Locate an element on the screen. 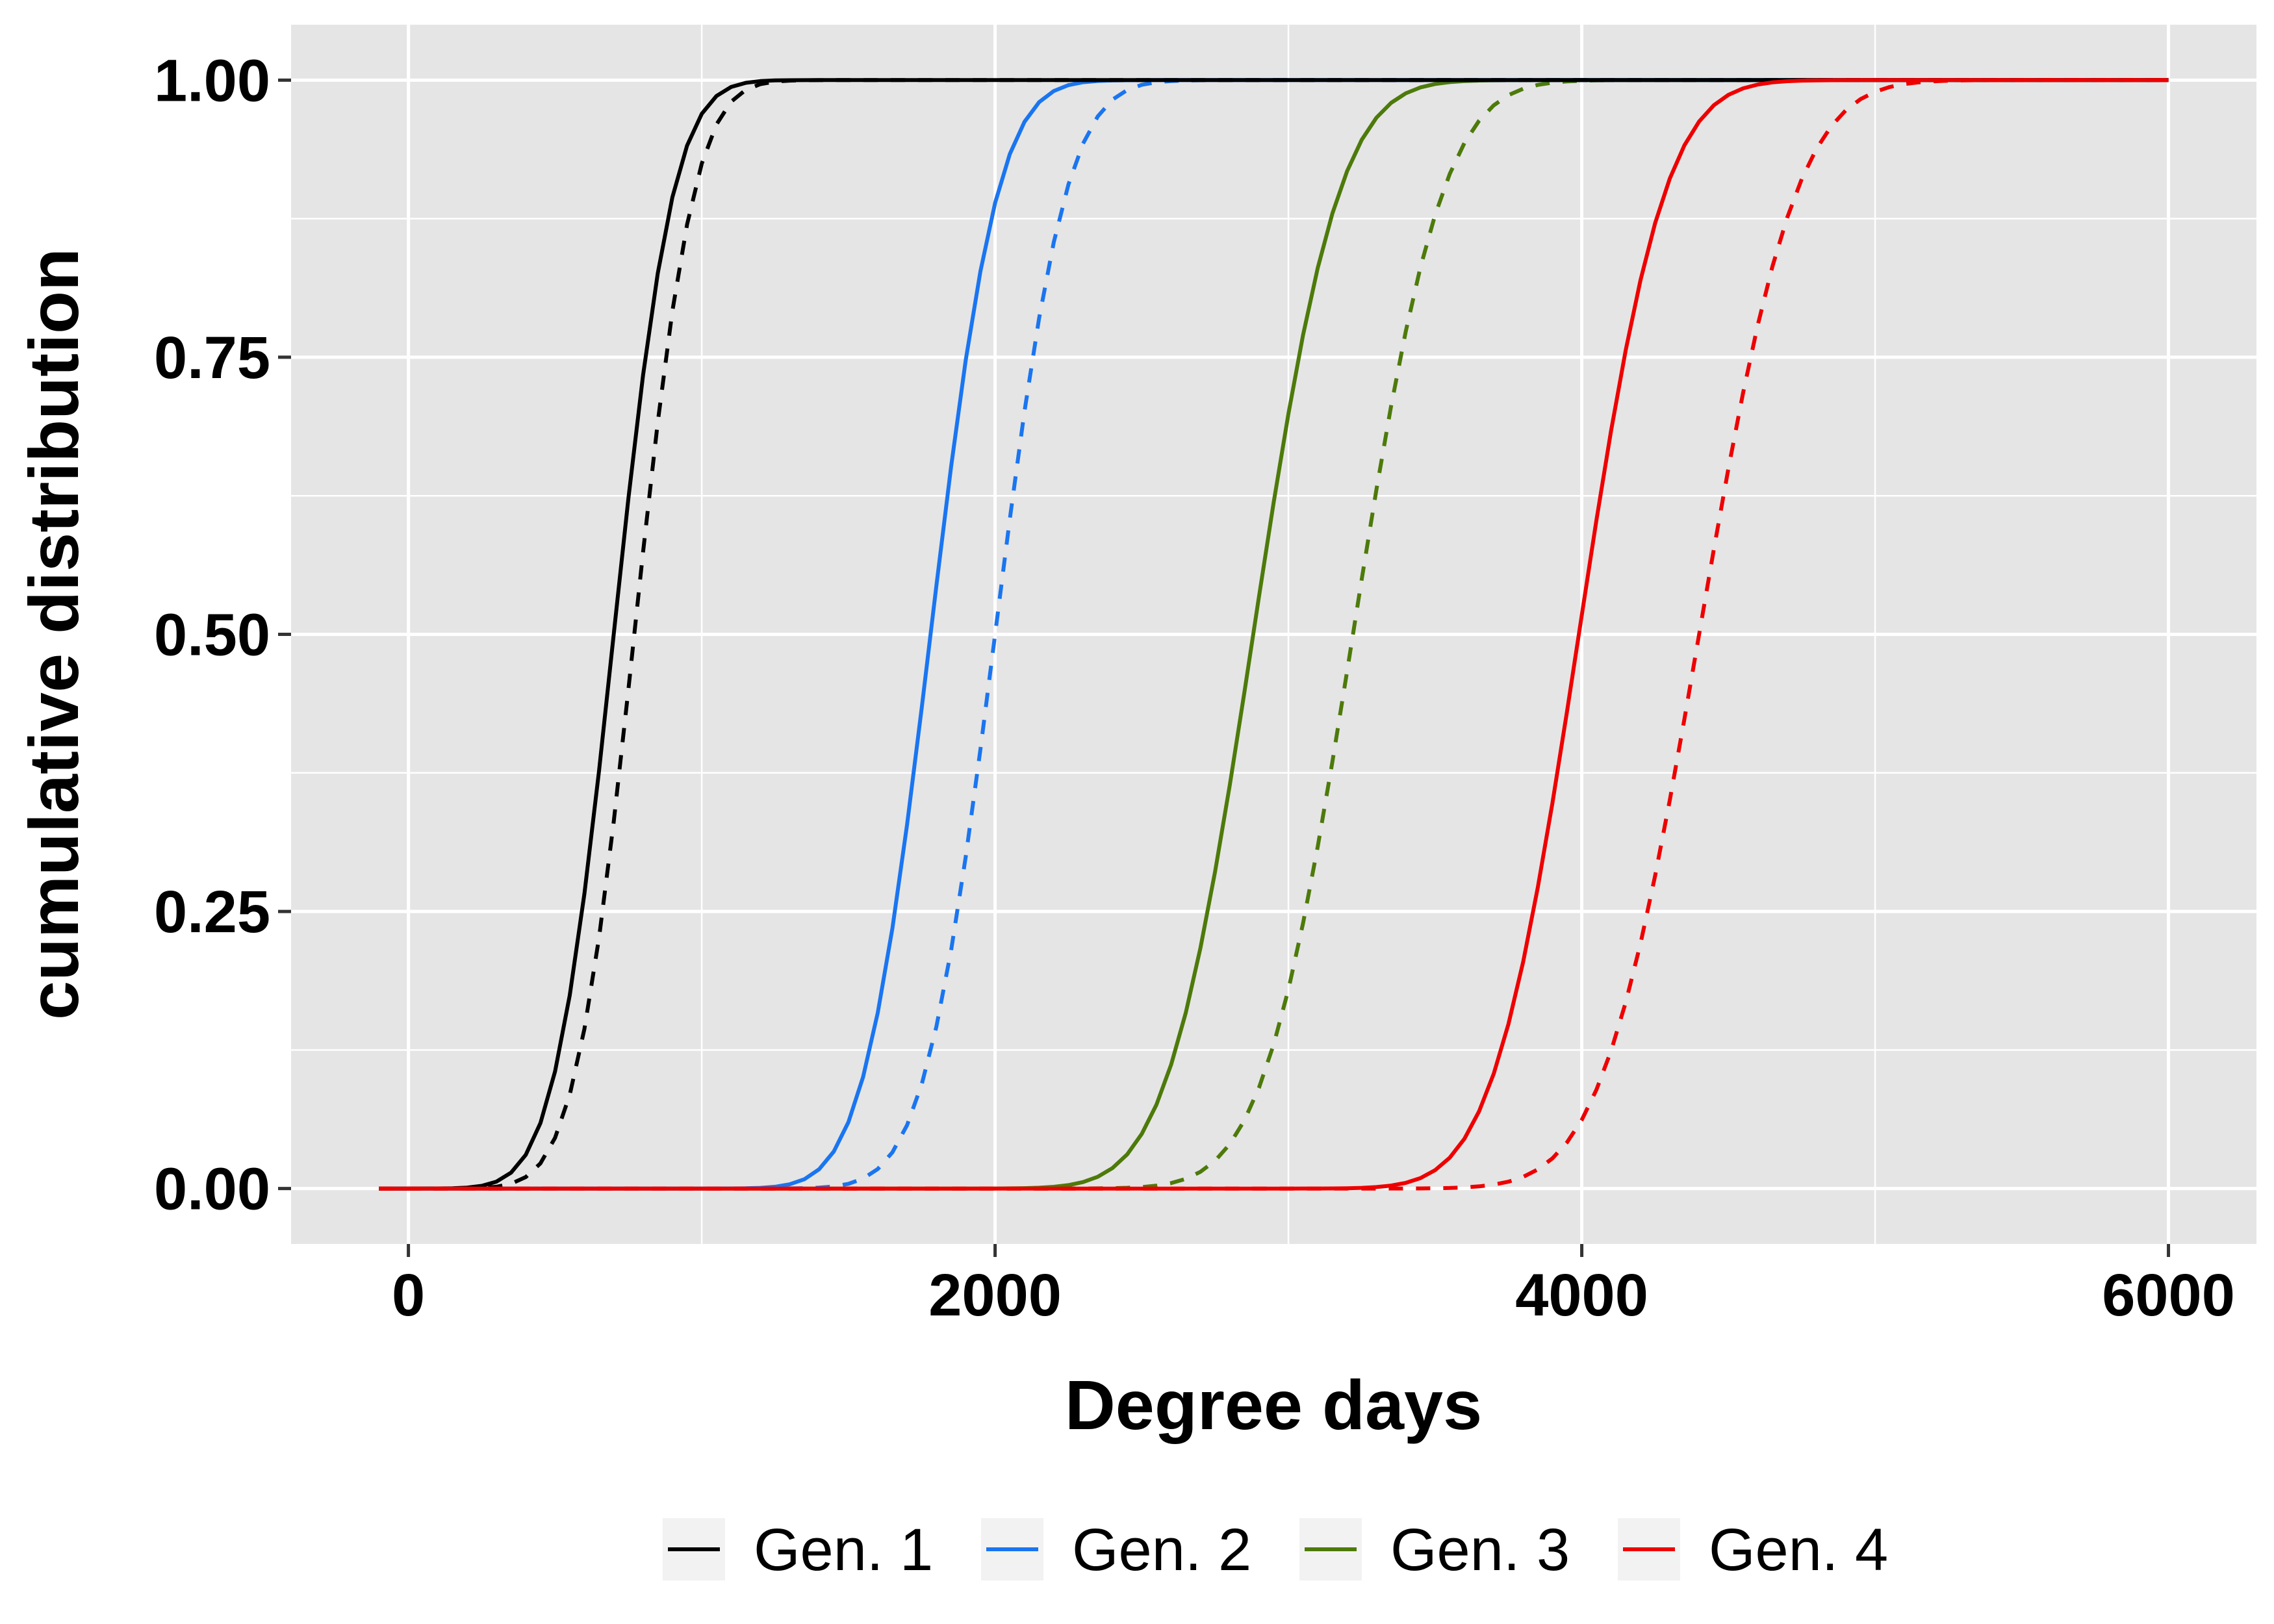  legend-label: Gen. 2 is located at coordinates (1161, 1550).